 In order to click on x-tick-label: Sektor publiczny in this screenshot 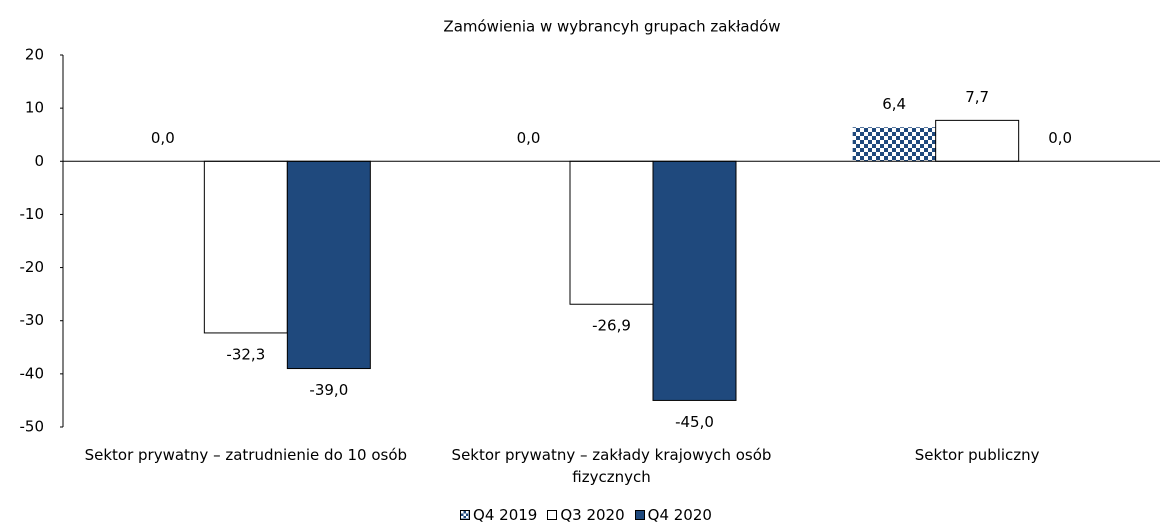, I will do `click(977, 455)`.